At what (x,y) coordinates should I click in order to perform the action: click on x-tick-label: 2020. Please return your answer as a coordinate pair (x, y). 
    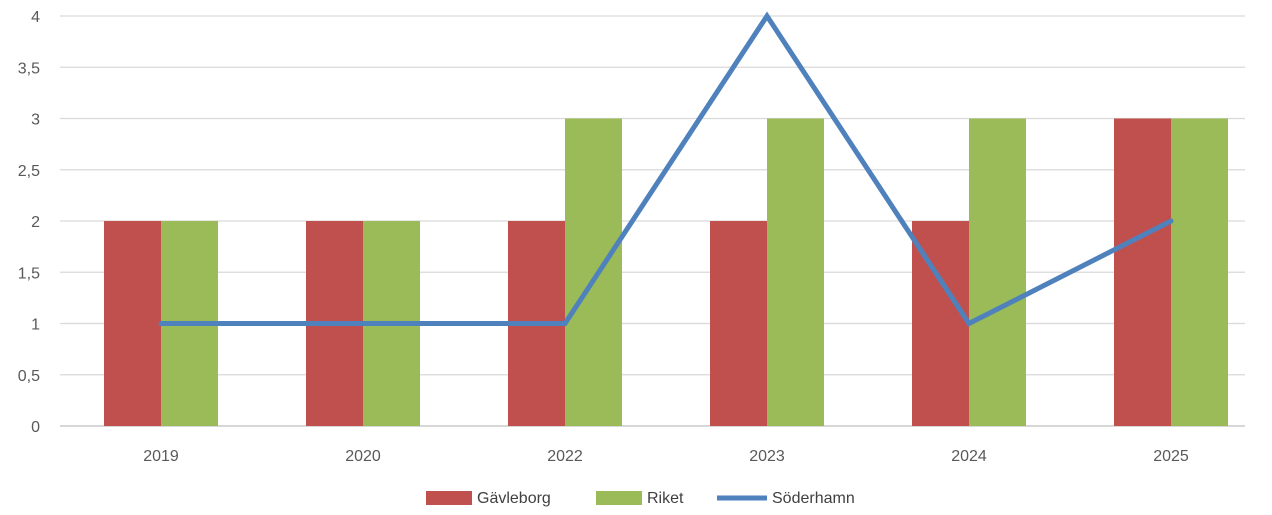
    Looking at the image, I should click on (363, 456).